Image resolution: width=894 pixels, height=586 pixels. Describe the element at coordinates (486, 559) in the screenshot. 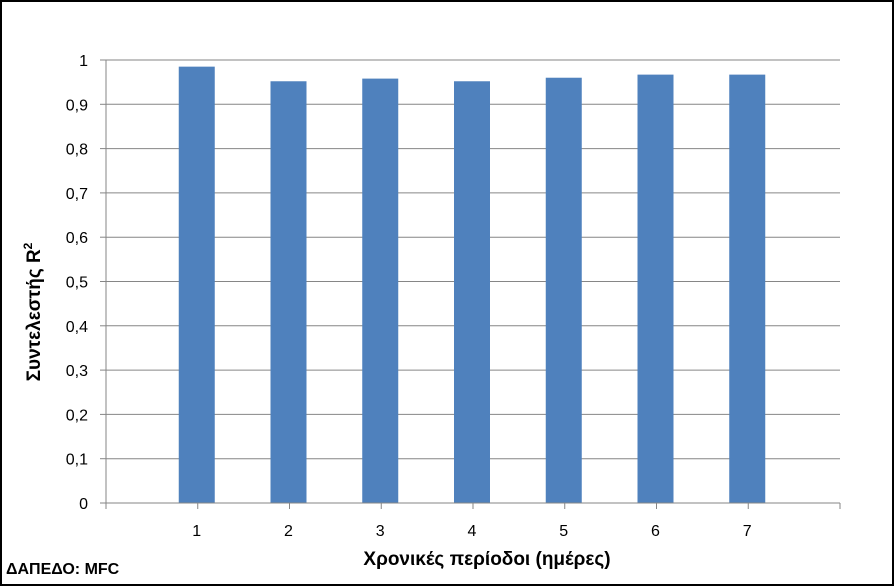

I see `x-axis-label: Χρονικές περίοδοι (ημέρες)` at that location.